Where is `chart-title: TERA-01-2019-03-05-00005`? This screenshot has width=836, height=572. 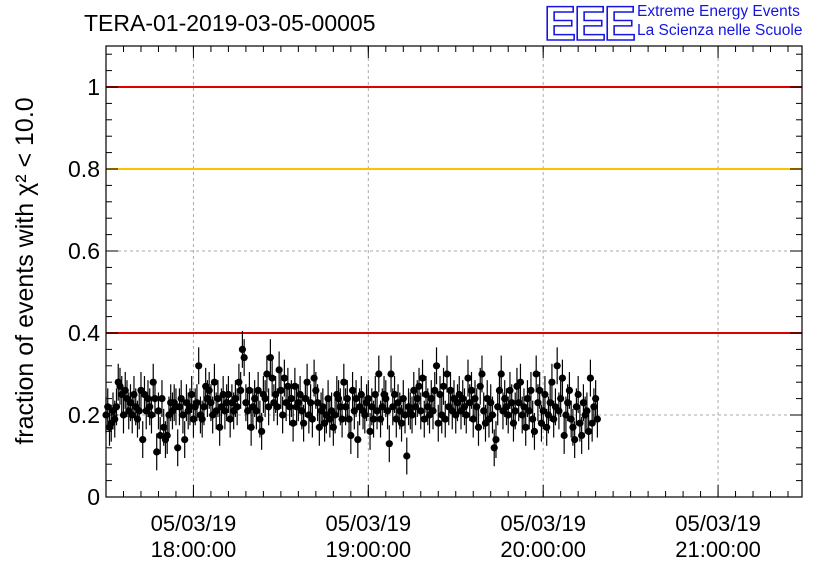 chart-title: TERA-01-2019-03-05-00005 is located at coordinates (230, 23).